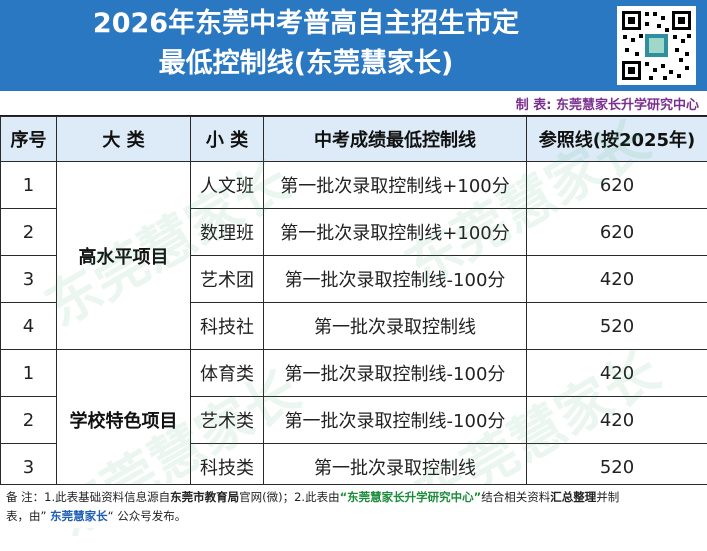  Describe the element at coordinates (28, 516) in the screenshot. I see `footer-line2-a: 表，由”` at that location.